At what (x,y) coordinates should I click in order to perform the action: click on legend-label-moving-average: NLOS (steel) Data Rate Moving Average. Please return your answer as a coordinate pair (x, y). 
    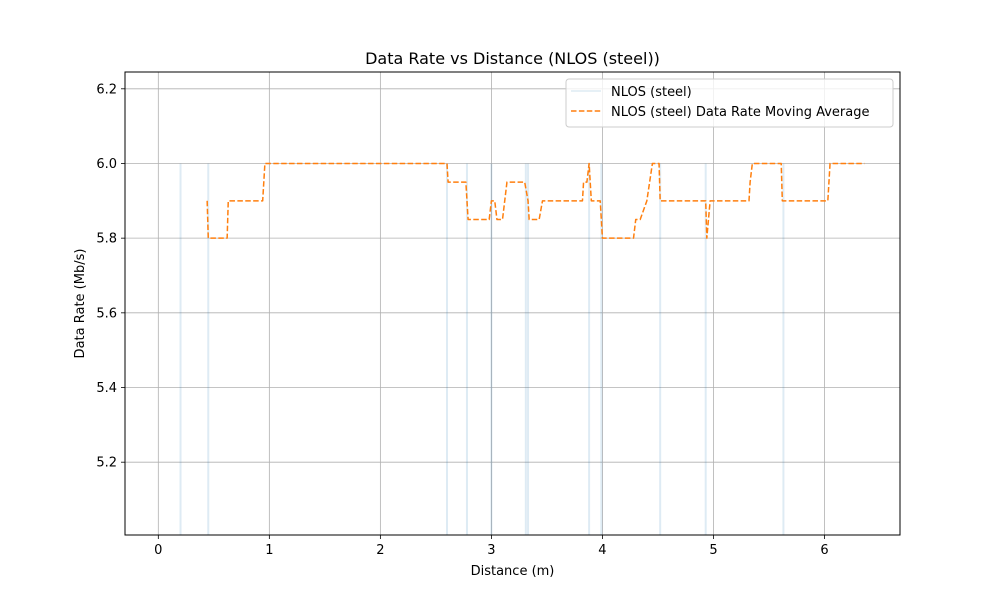
    Looking at the image, I should click on (740, 112).